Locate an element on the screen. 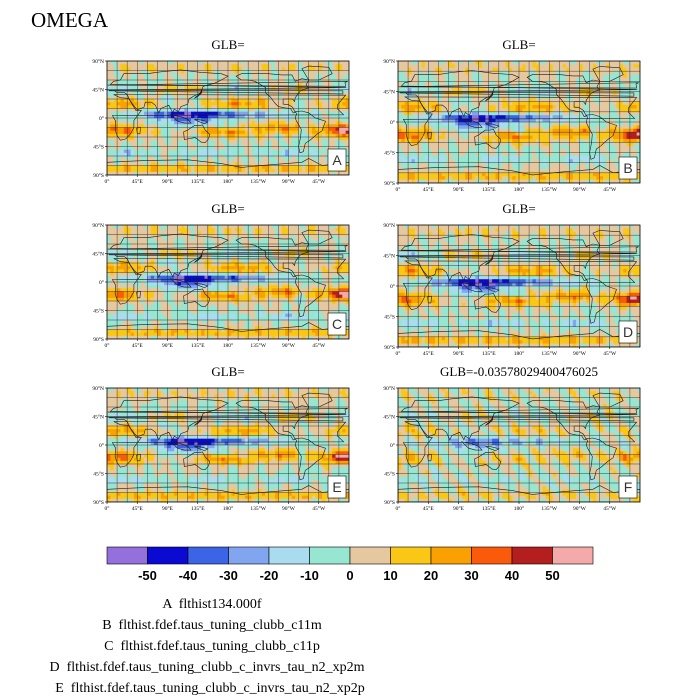  panel-label: B is located at coordinates (627, 168).